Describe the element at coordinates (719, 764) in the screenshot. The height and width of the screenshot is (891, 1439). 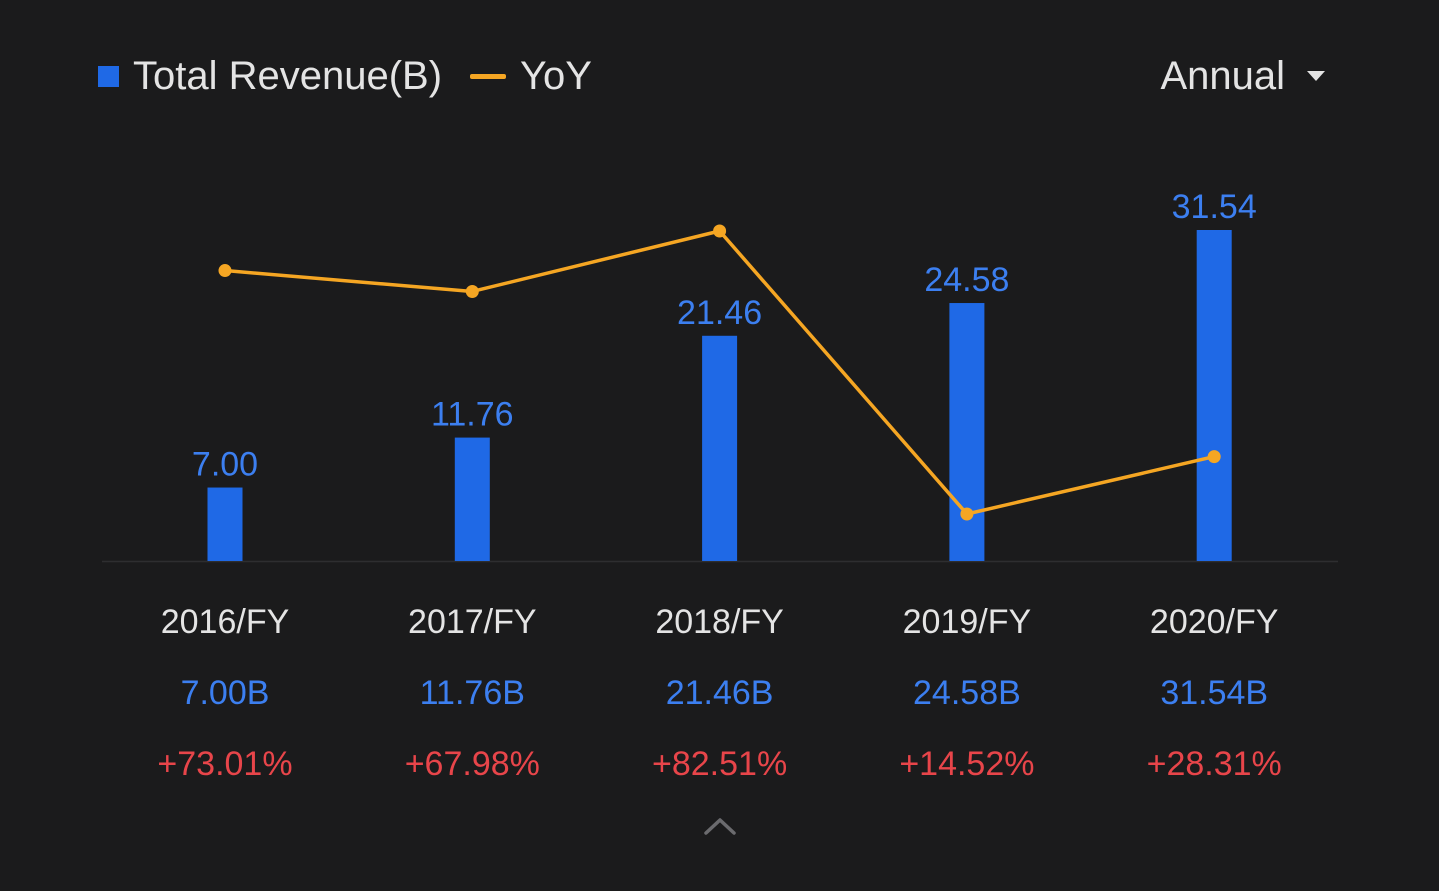
I see `yoy-value: +82.51%` at that location.